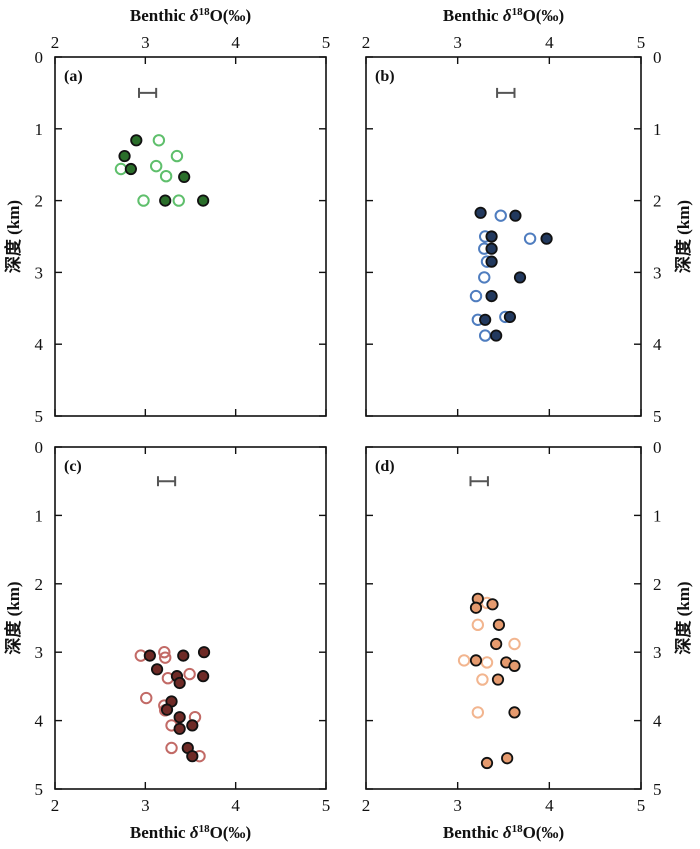  I want to click on panel-label: (d), so click(385, 466).